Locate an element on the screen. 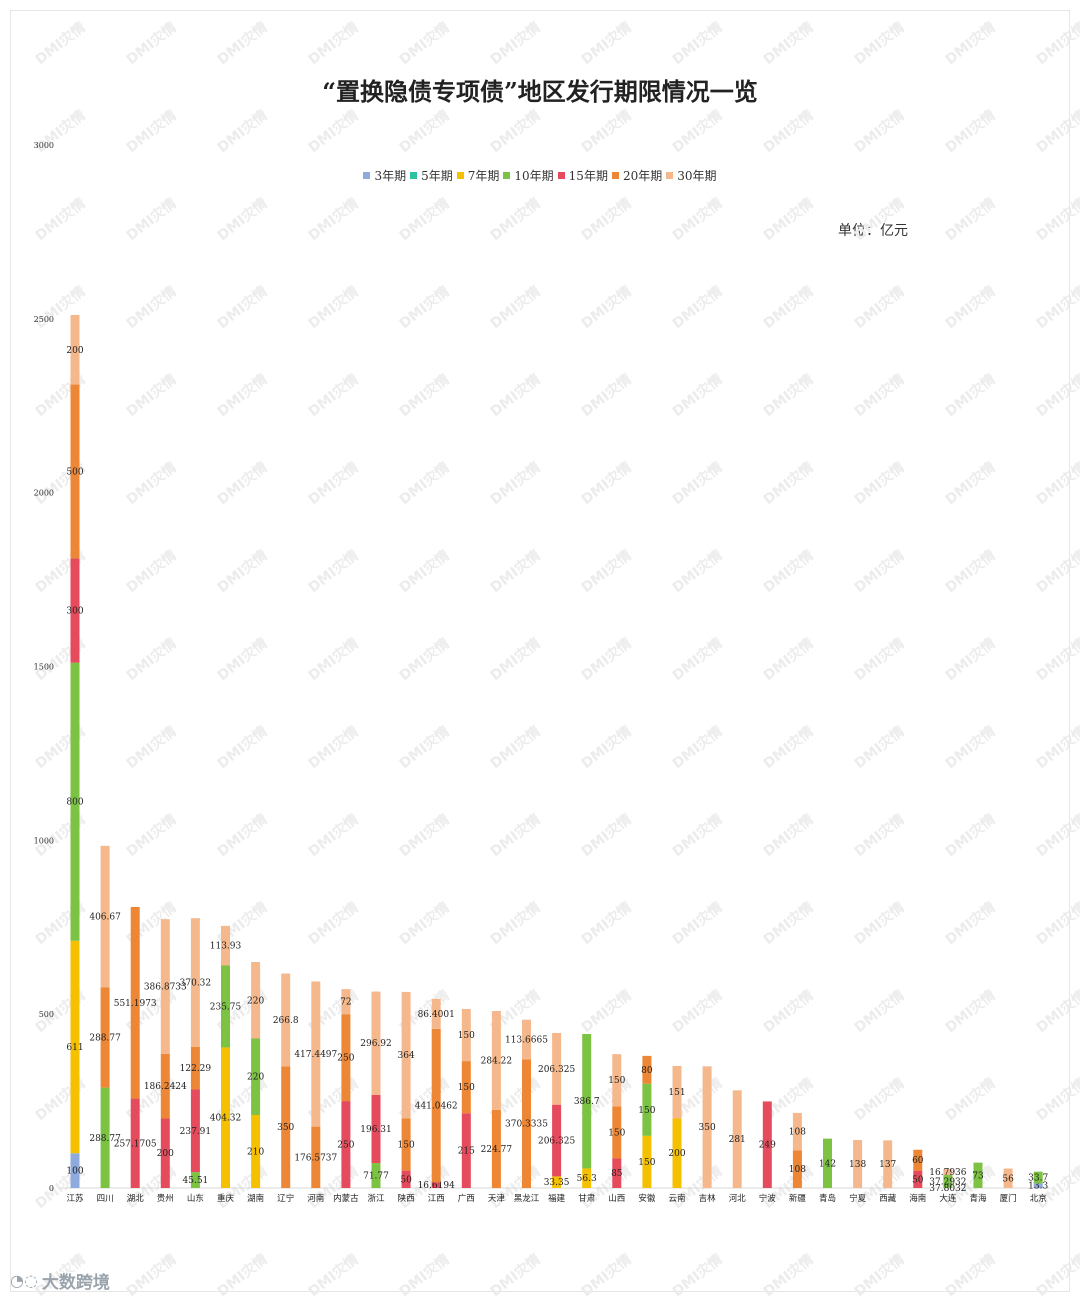 The height and width of the screenshot is (1303, 1080). bar-stack: 108 108 is located at coordinates (797, 1150).